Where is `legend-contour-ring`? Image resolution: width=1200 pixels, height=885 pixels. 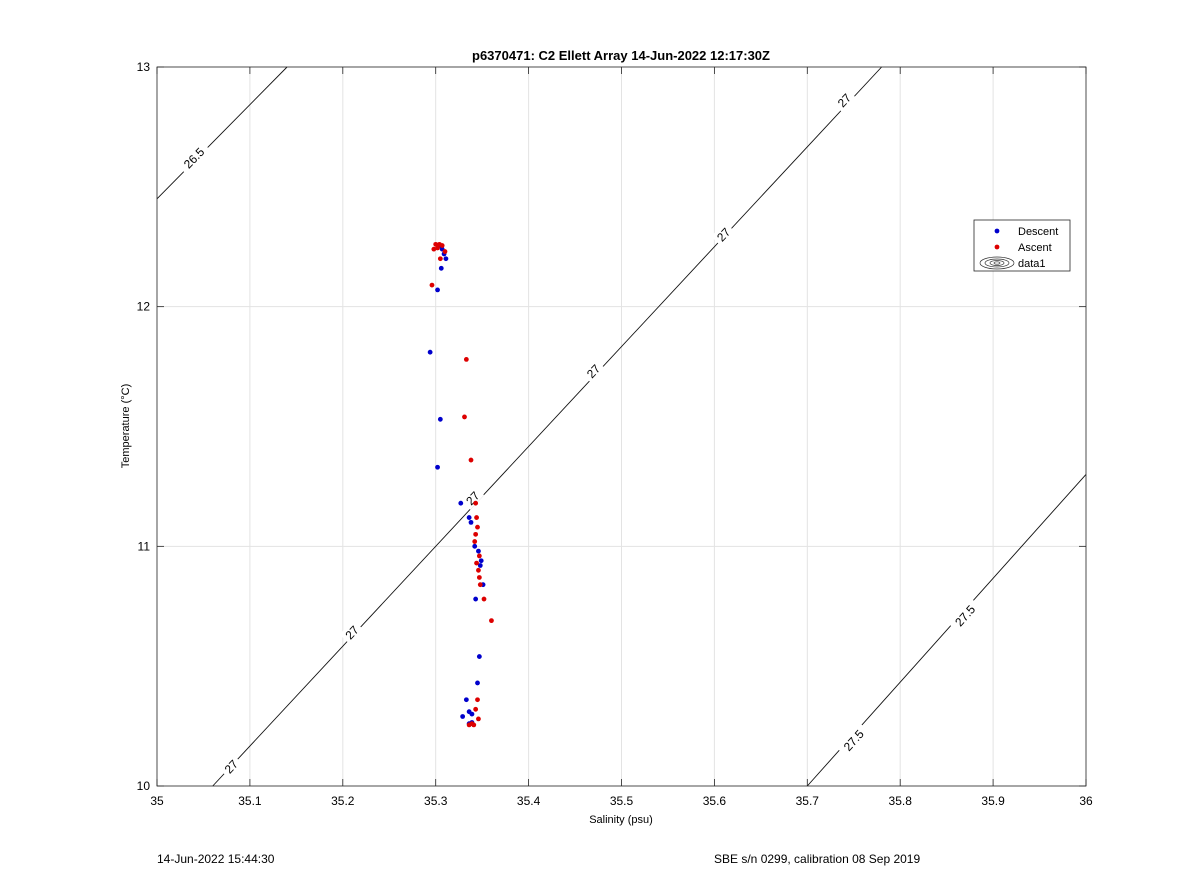
legend-contour-ring is located at coordinates (997, 263).